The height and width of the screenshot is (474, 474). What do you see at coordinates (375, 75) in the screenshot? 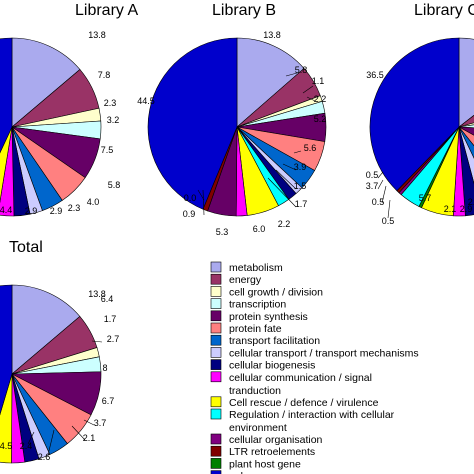
I see `data-label: 36.5` at bounding box center [375, 75].